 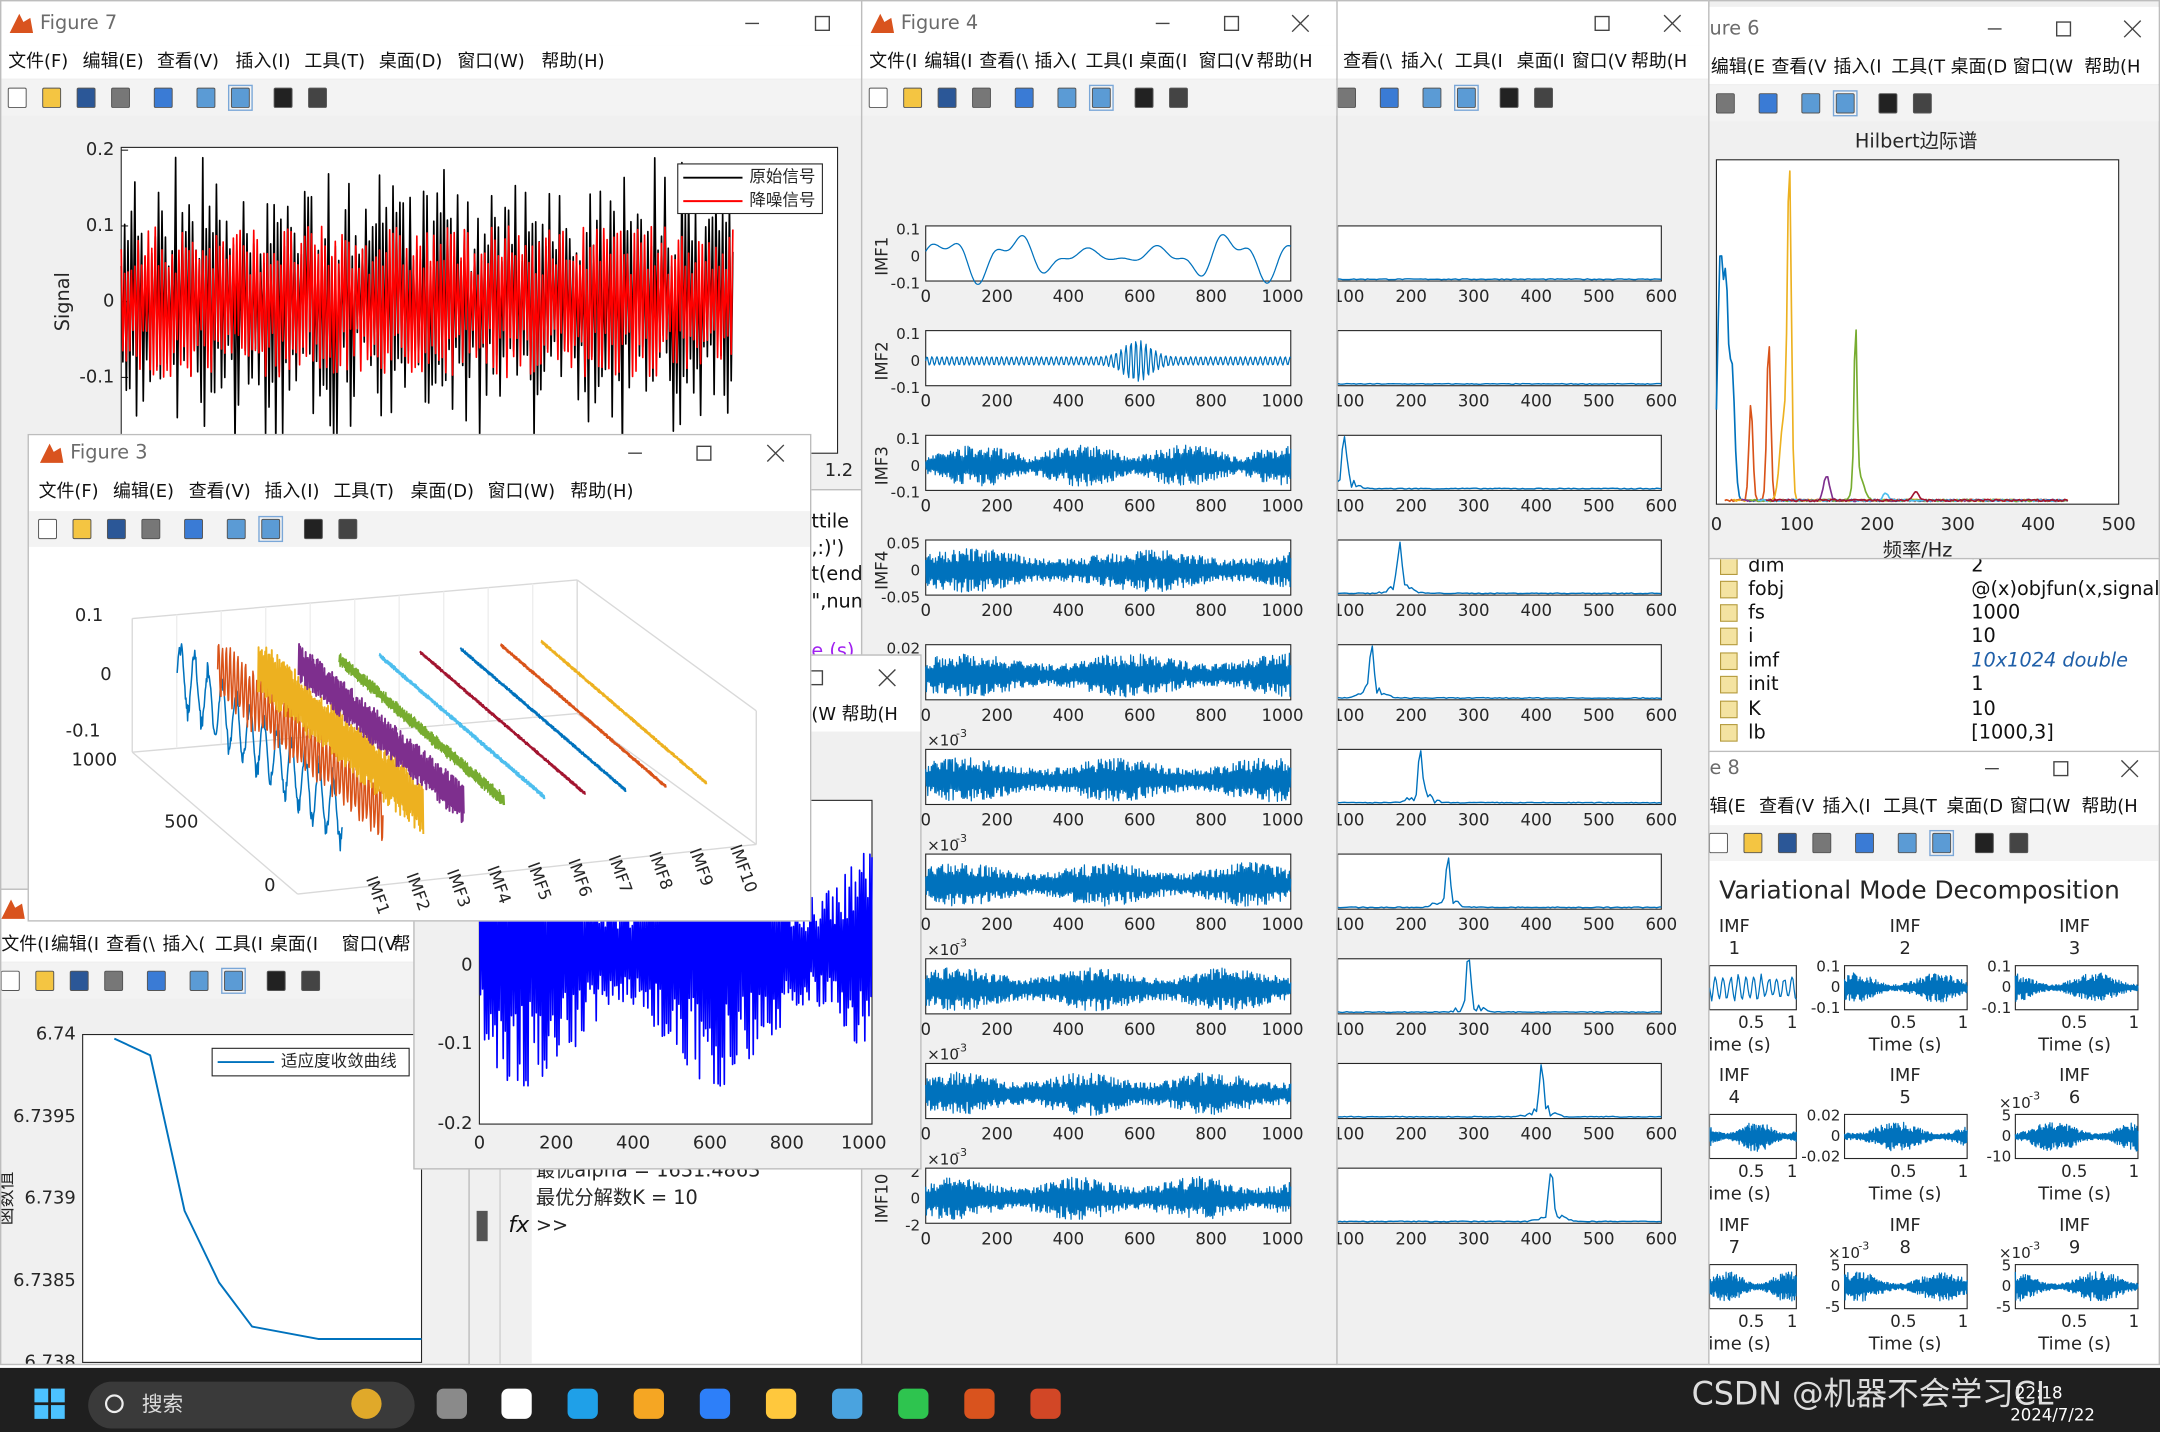 What do you see at coordinates (69, 491) in the screenshot?
I see `menu-item: 文件(F)` at bounding box center [69, 491].